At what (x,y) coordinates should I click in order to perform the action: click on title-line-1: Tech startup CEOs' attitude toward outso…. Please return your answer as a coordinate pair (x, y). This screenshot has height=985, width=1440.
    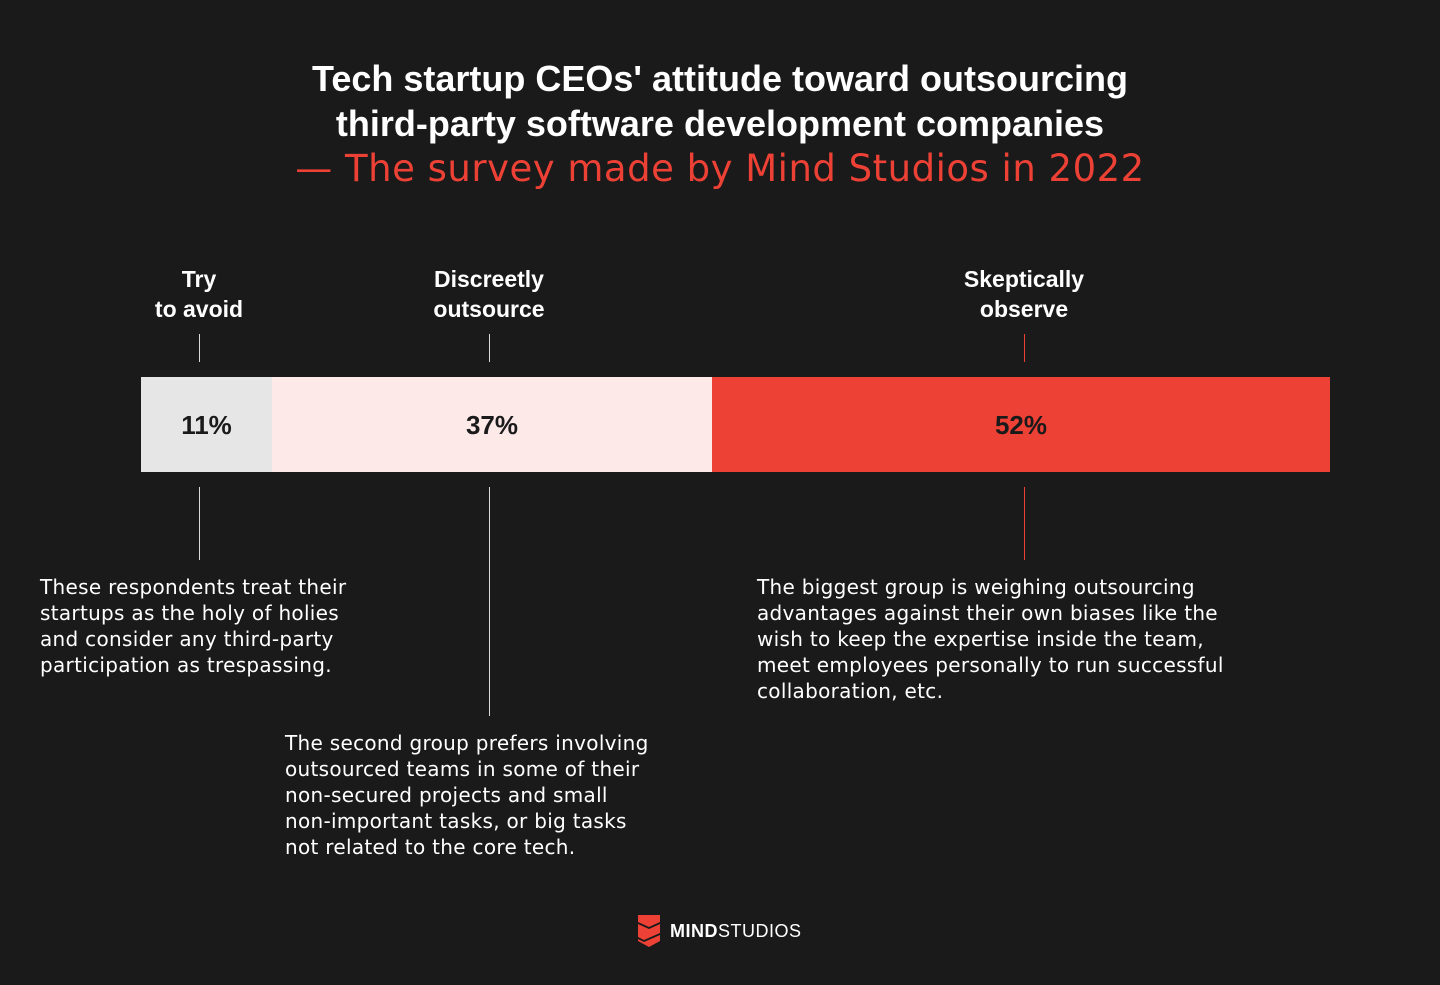
    Looking at the image, I should click on (720, 78).